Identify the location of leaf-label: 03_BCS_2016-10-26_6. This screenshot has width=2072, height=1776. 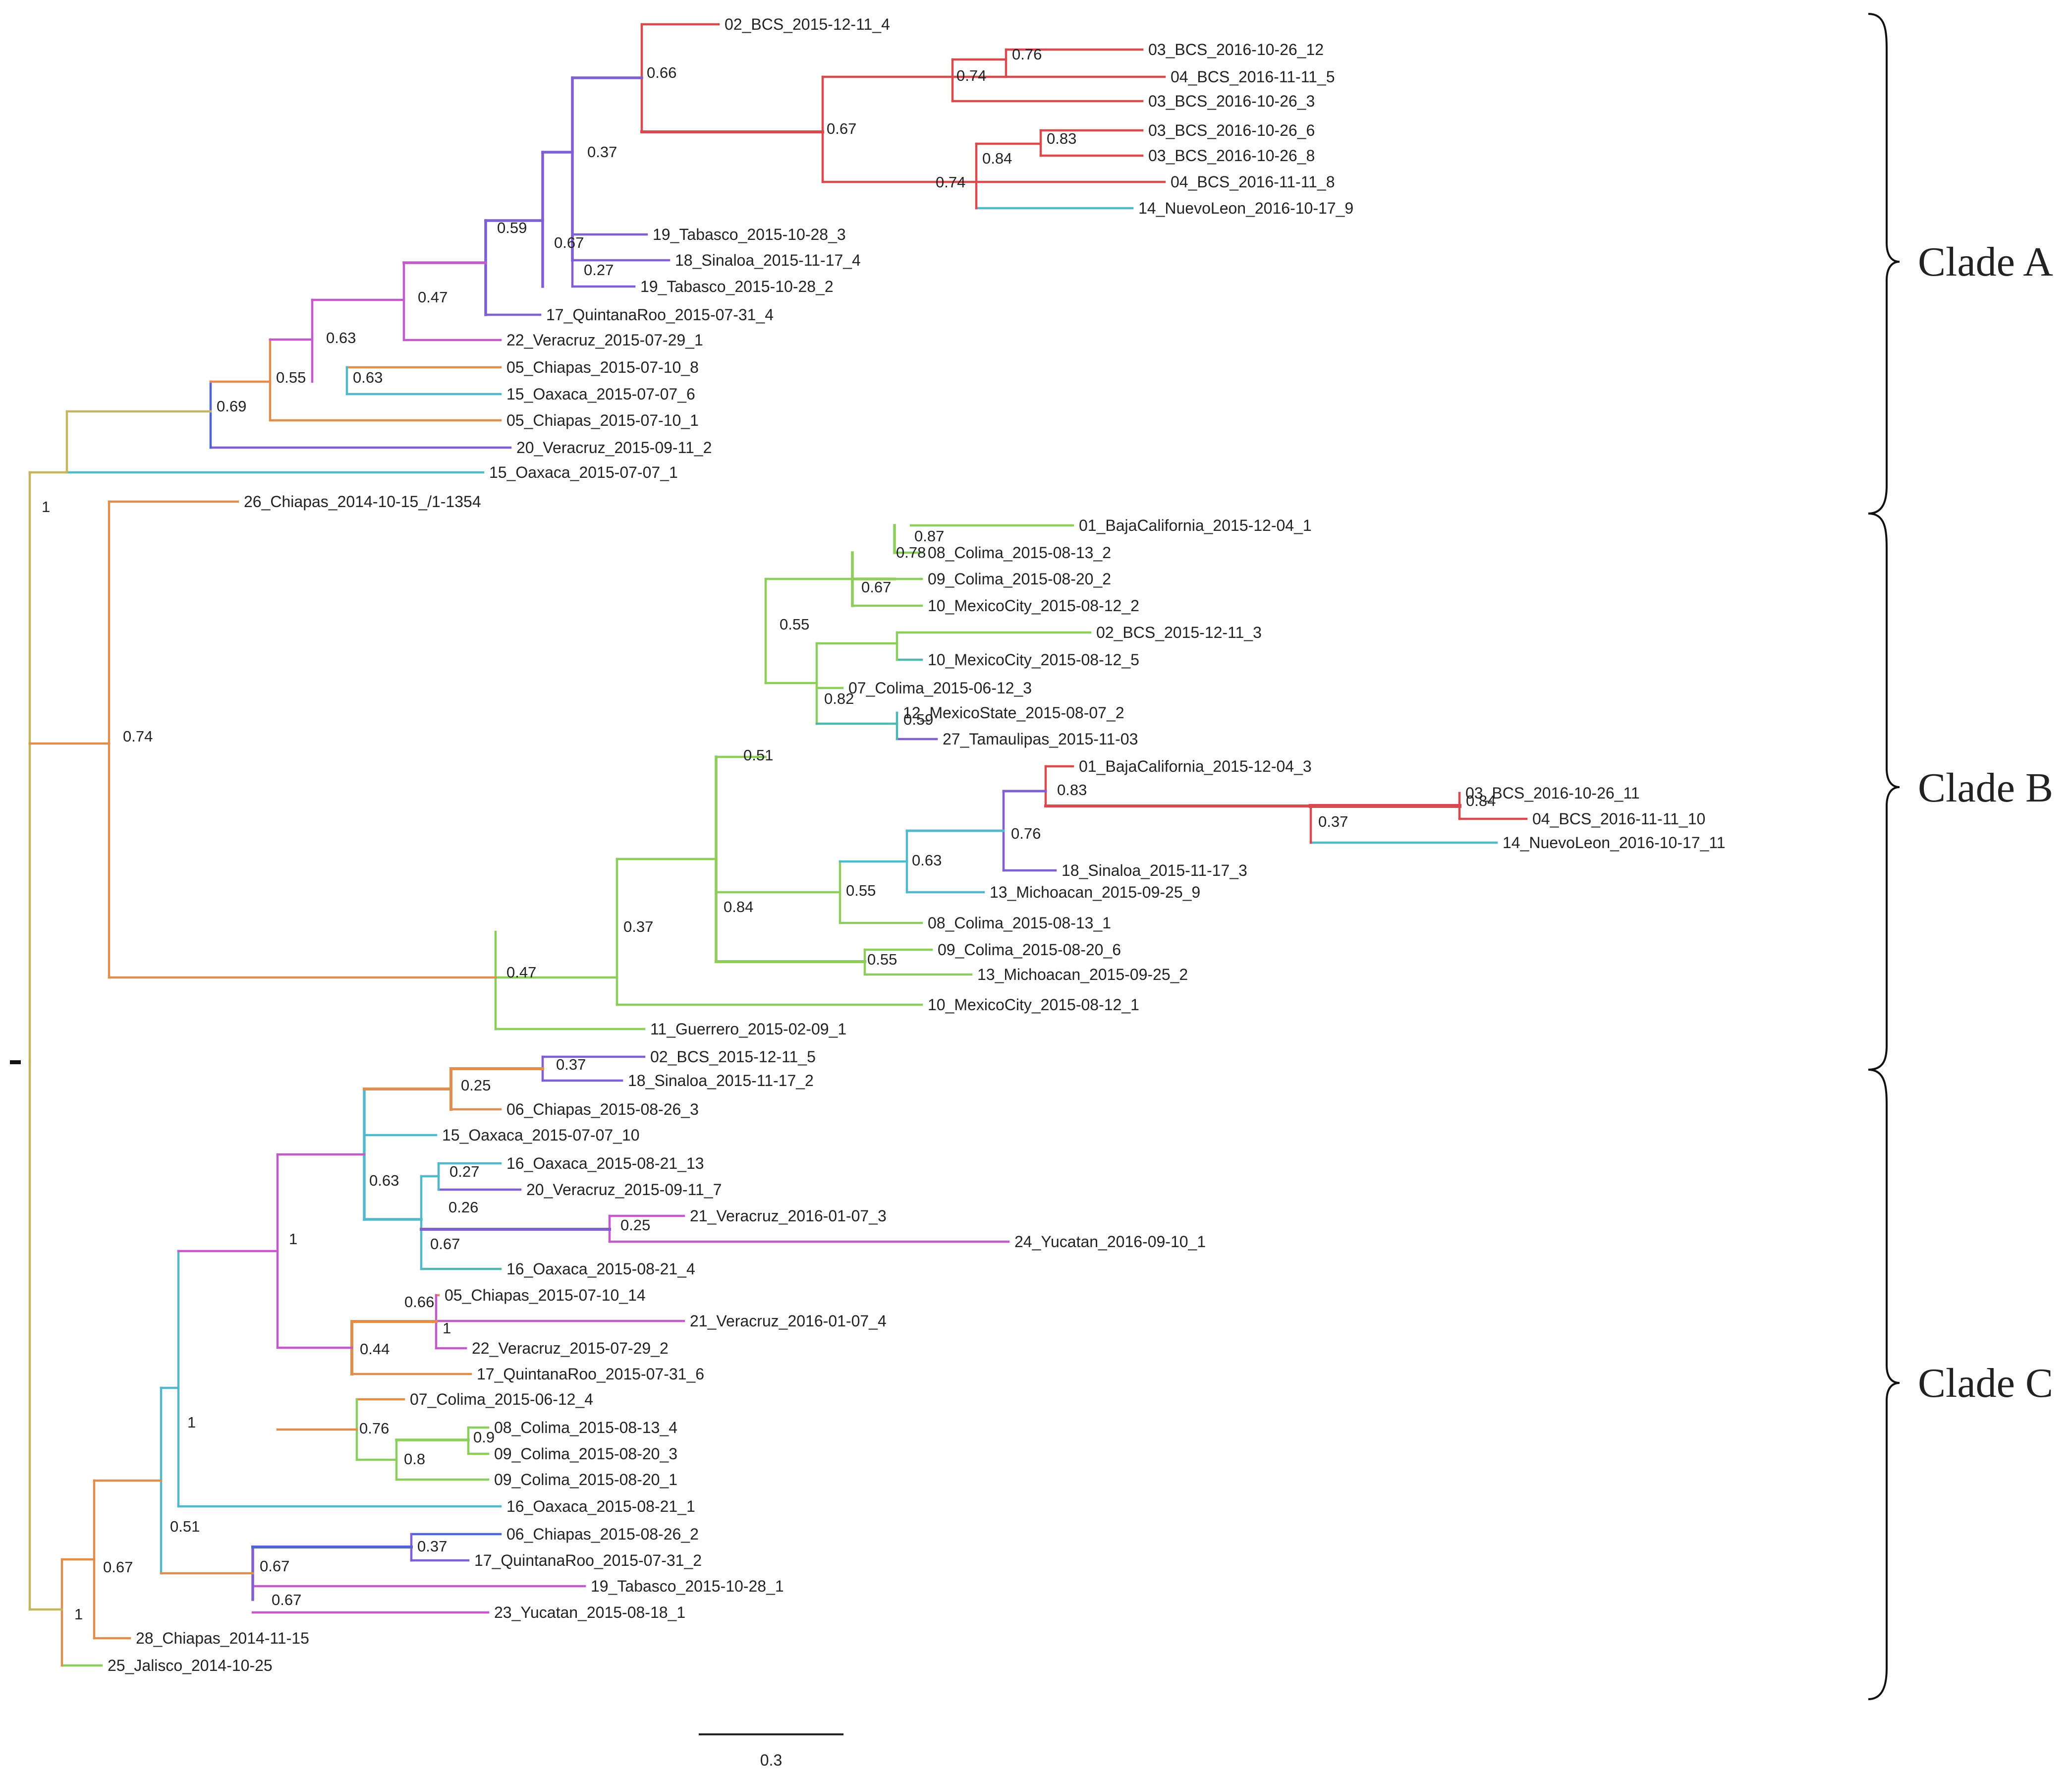
(1231, 130).